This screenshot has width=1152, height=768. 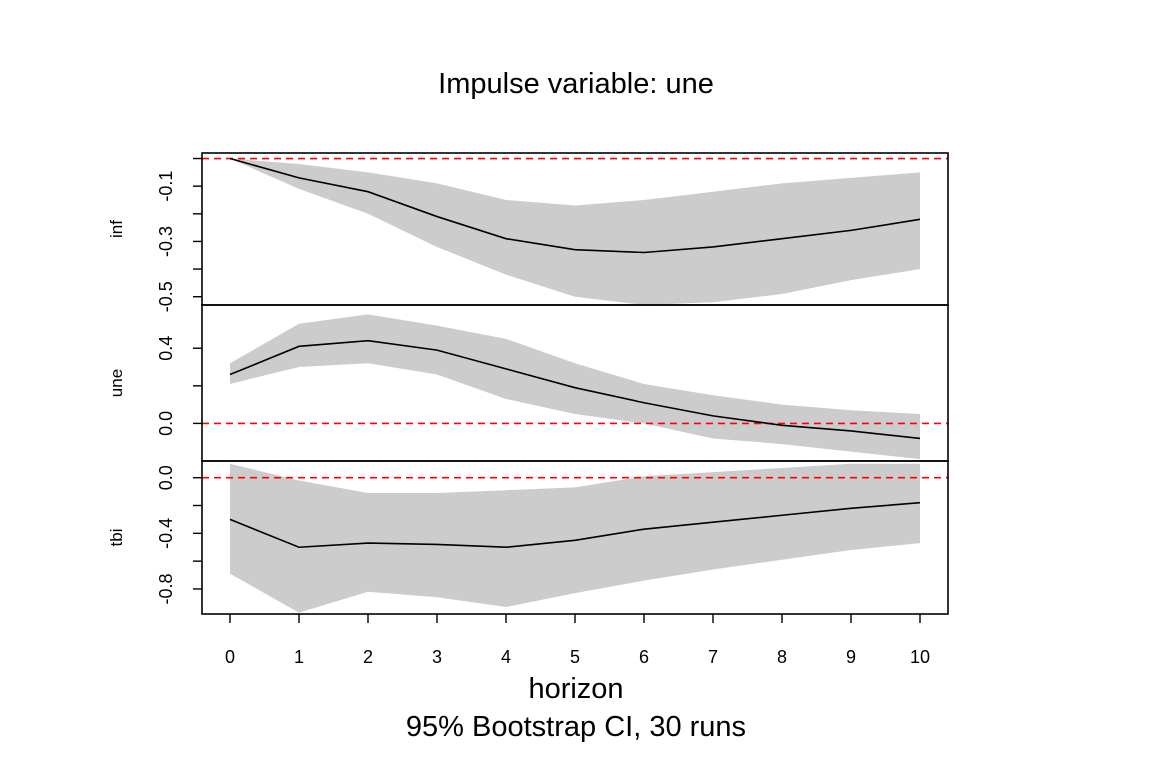 I want to click on ytick-label-inf-2: -0.3, so click(x=166, y=241).